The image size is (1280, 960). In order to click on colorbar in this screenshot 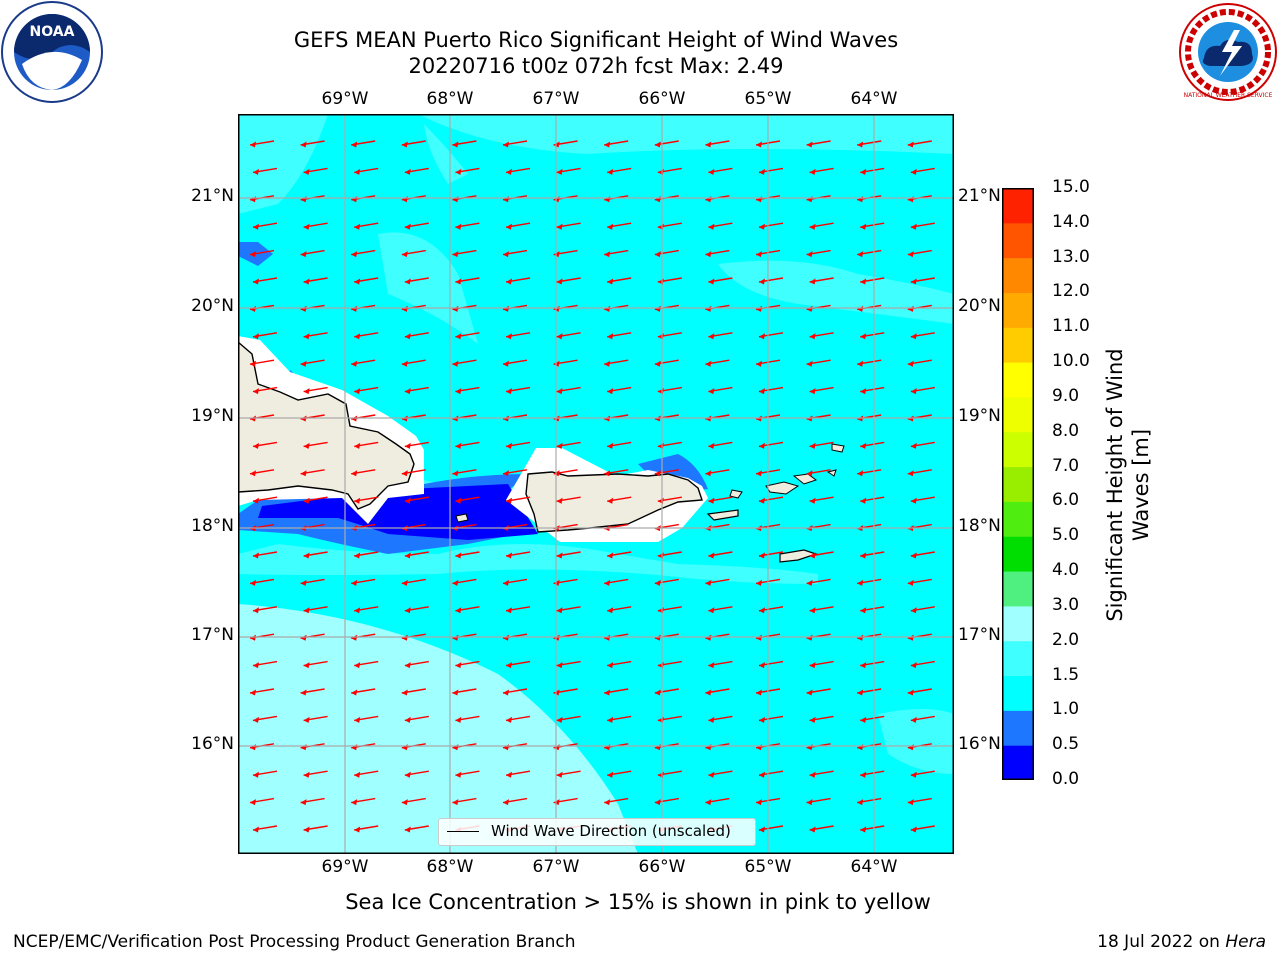, I will do `click(1018, 484)`.